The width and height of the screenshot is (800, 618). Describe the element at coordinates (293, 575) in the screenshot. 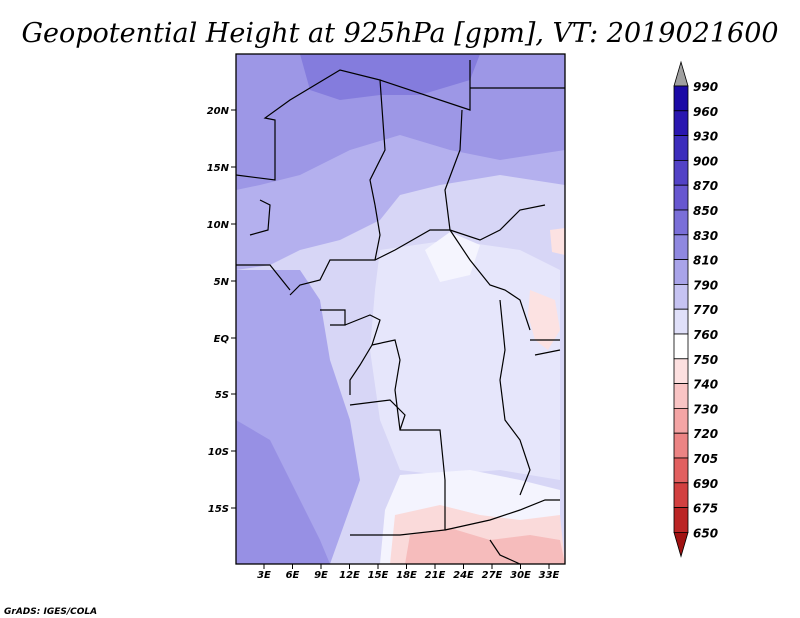

I see `lon-tick-label: 6E` at that location.